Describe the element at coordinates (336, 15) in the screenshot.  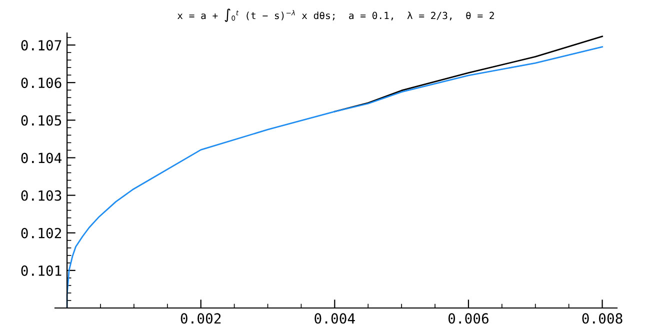
I see `chart-title: x = a + ∫$_{0}$$^{t}$ (t − s)$^{−λ}$ x dθs; a = 0.1, λ = 2/3, θ = 2` at that location.